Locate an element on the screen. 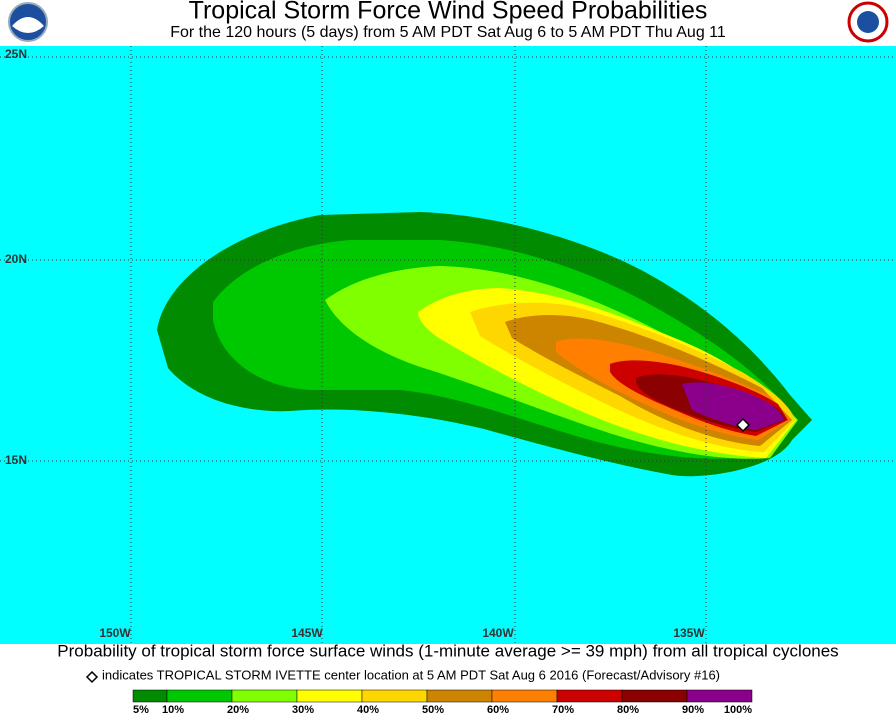  legend-label: 80% is located at coordinates (628, 710).